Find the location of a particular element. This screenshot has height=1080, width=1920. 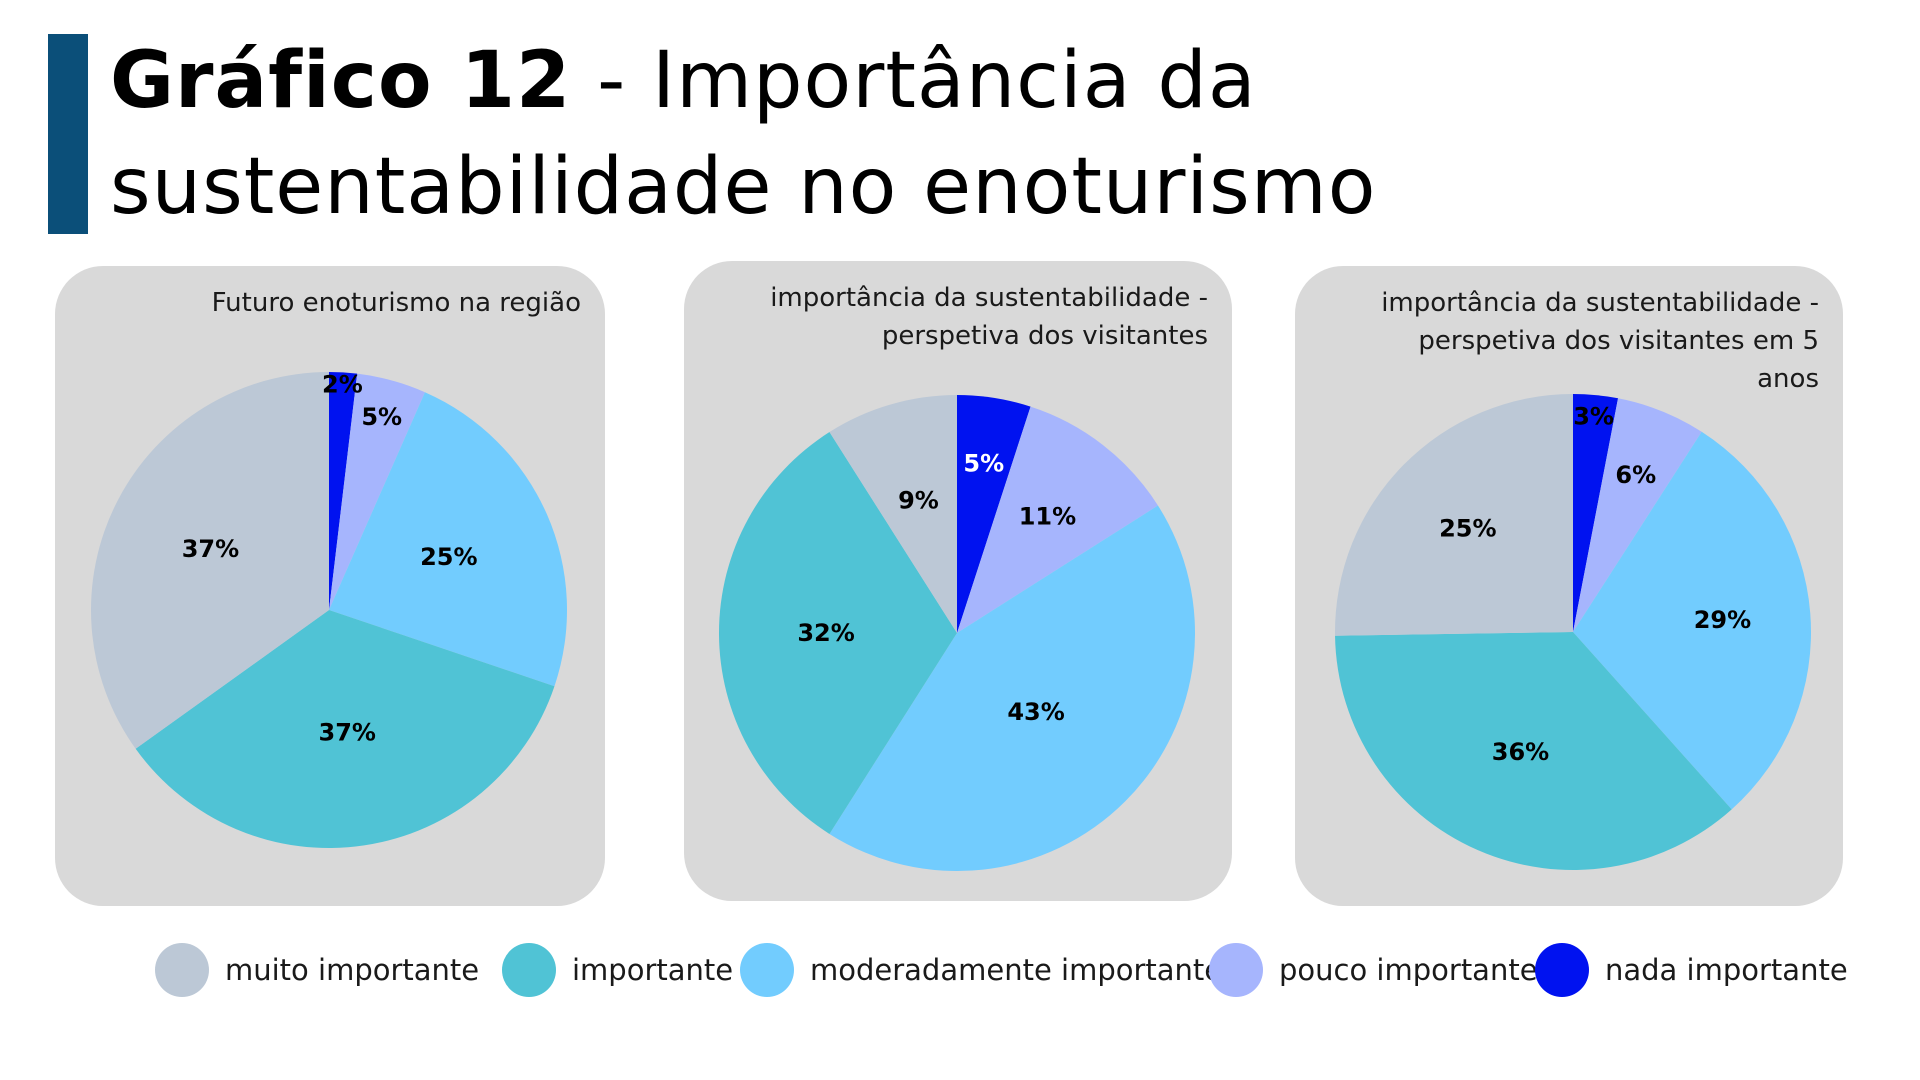

pie-chart-visitantes: 5% 11% 43% 32% 9% is located at coordinates (956, 633).